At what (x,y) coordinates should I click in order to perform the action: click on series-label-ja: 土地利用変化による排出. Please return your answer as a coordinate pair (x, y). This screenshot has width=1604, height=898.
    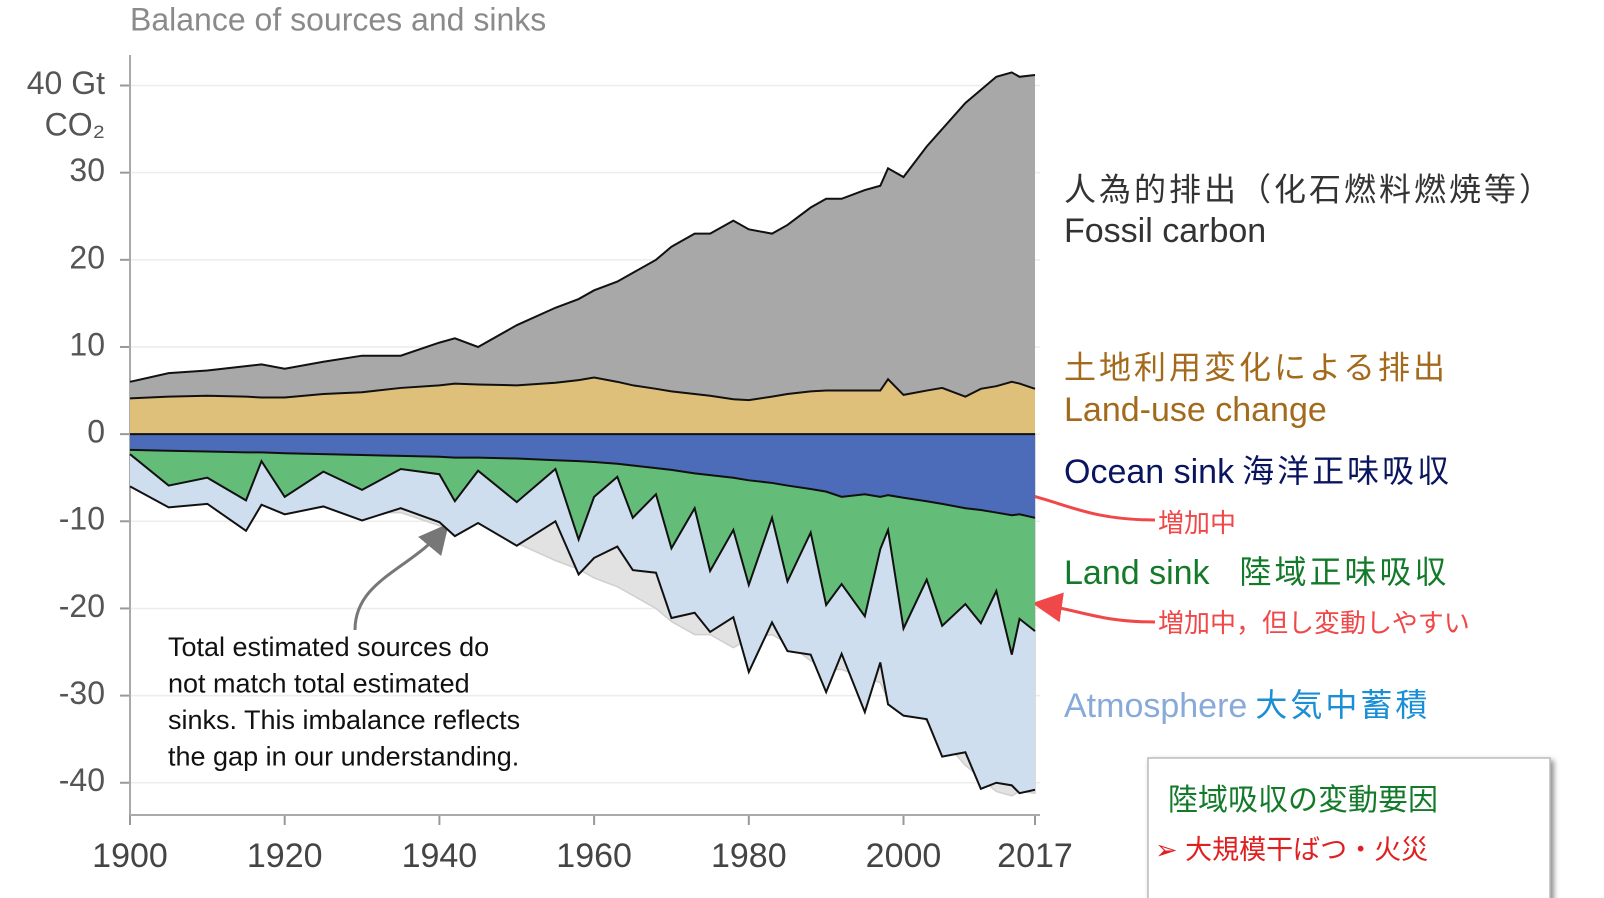
    Looking at the image, I should click on (1256, 367).